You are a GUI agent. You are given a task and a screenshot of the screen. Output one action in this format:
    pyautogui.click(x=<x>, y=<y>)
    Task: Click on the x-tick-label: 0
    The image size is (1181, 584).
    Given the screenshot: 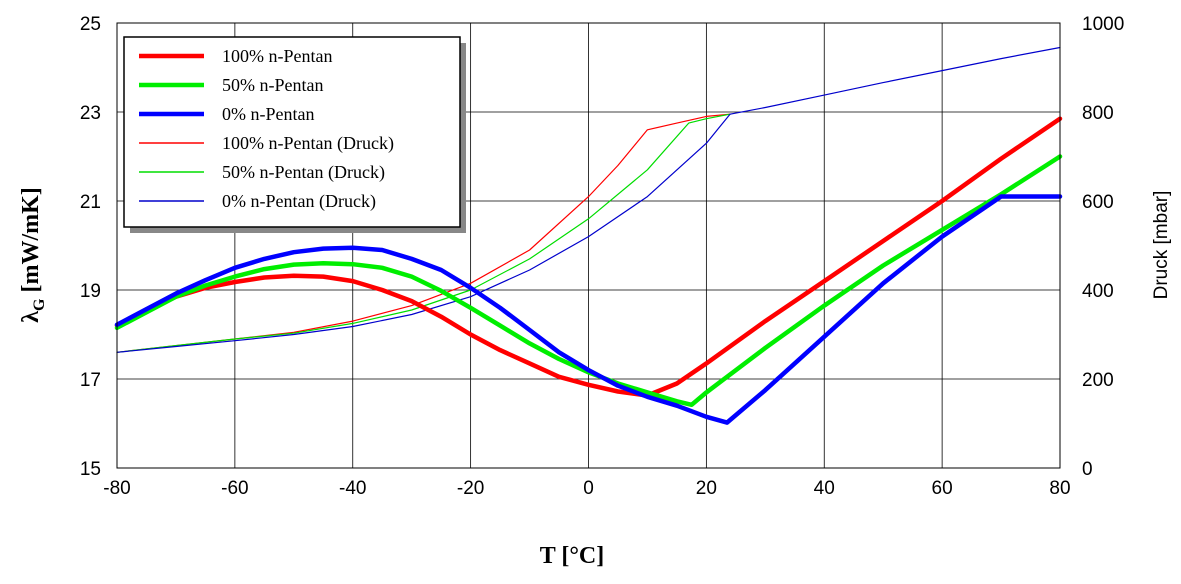 What is the action you would take?
    pyautogui.click(x=588, y=488)
    